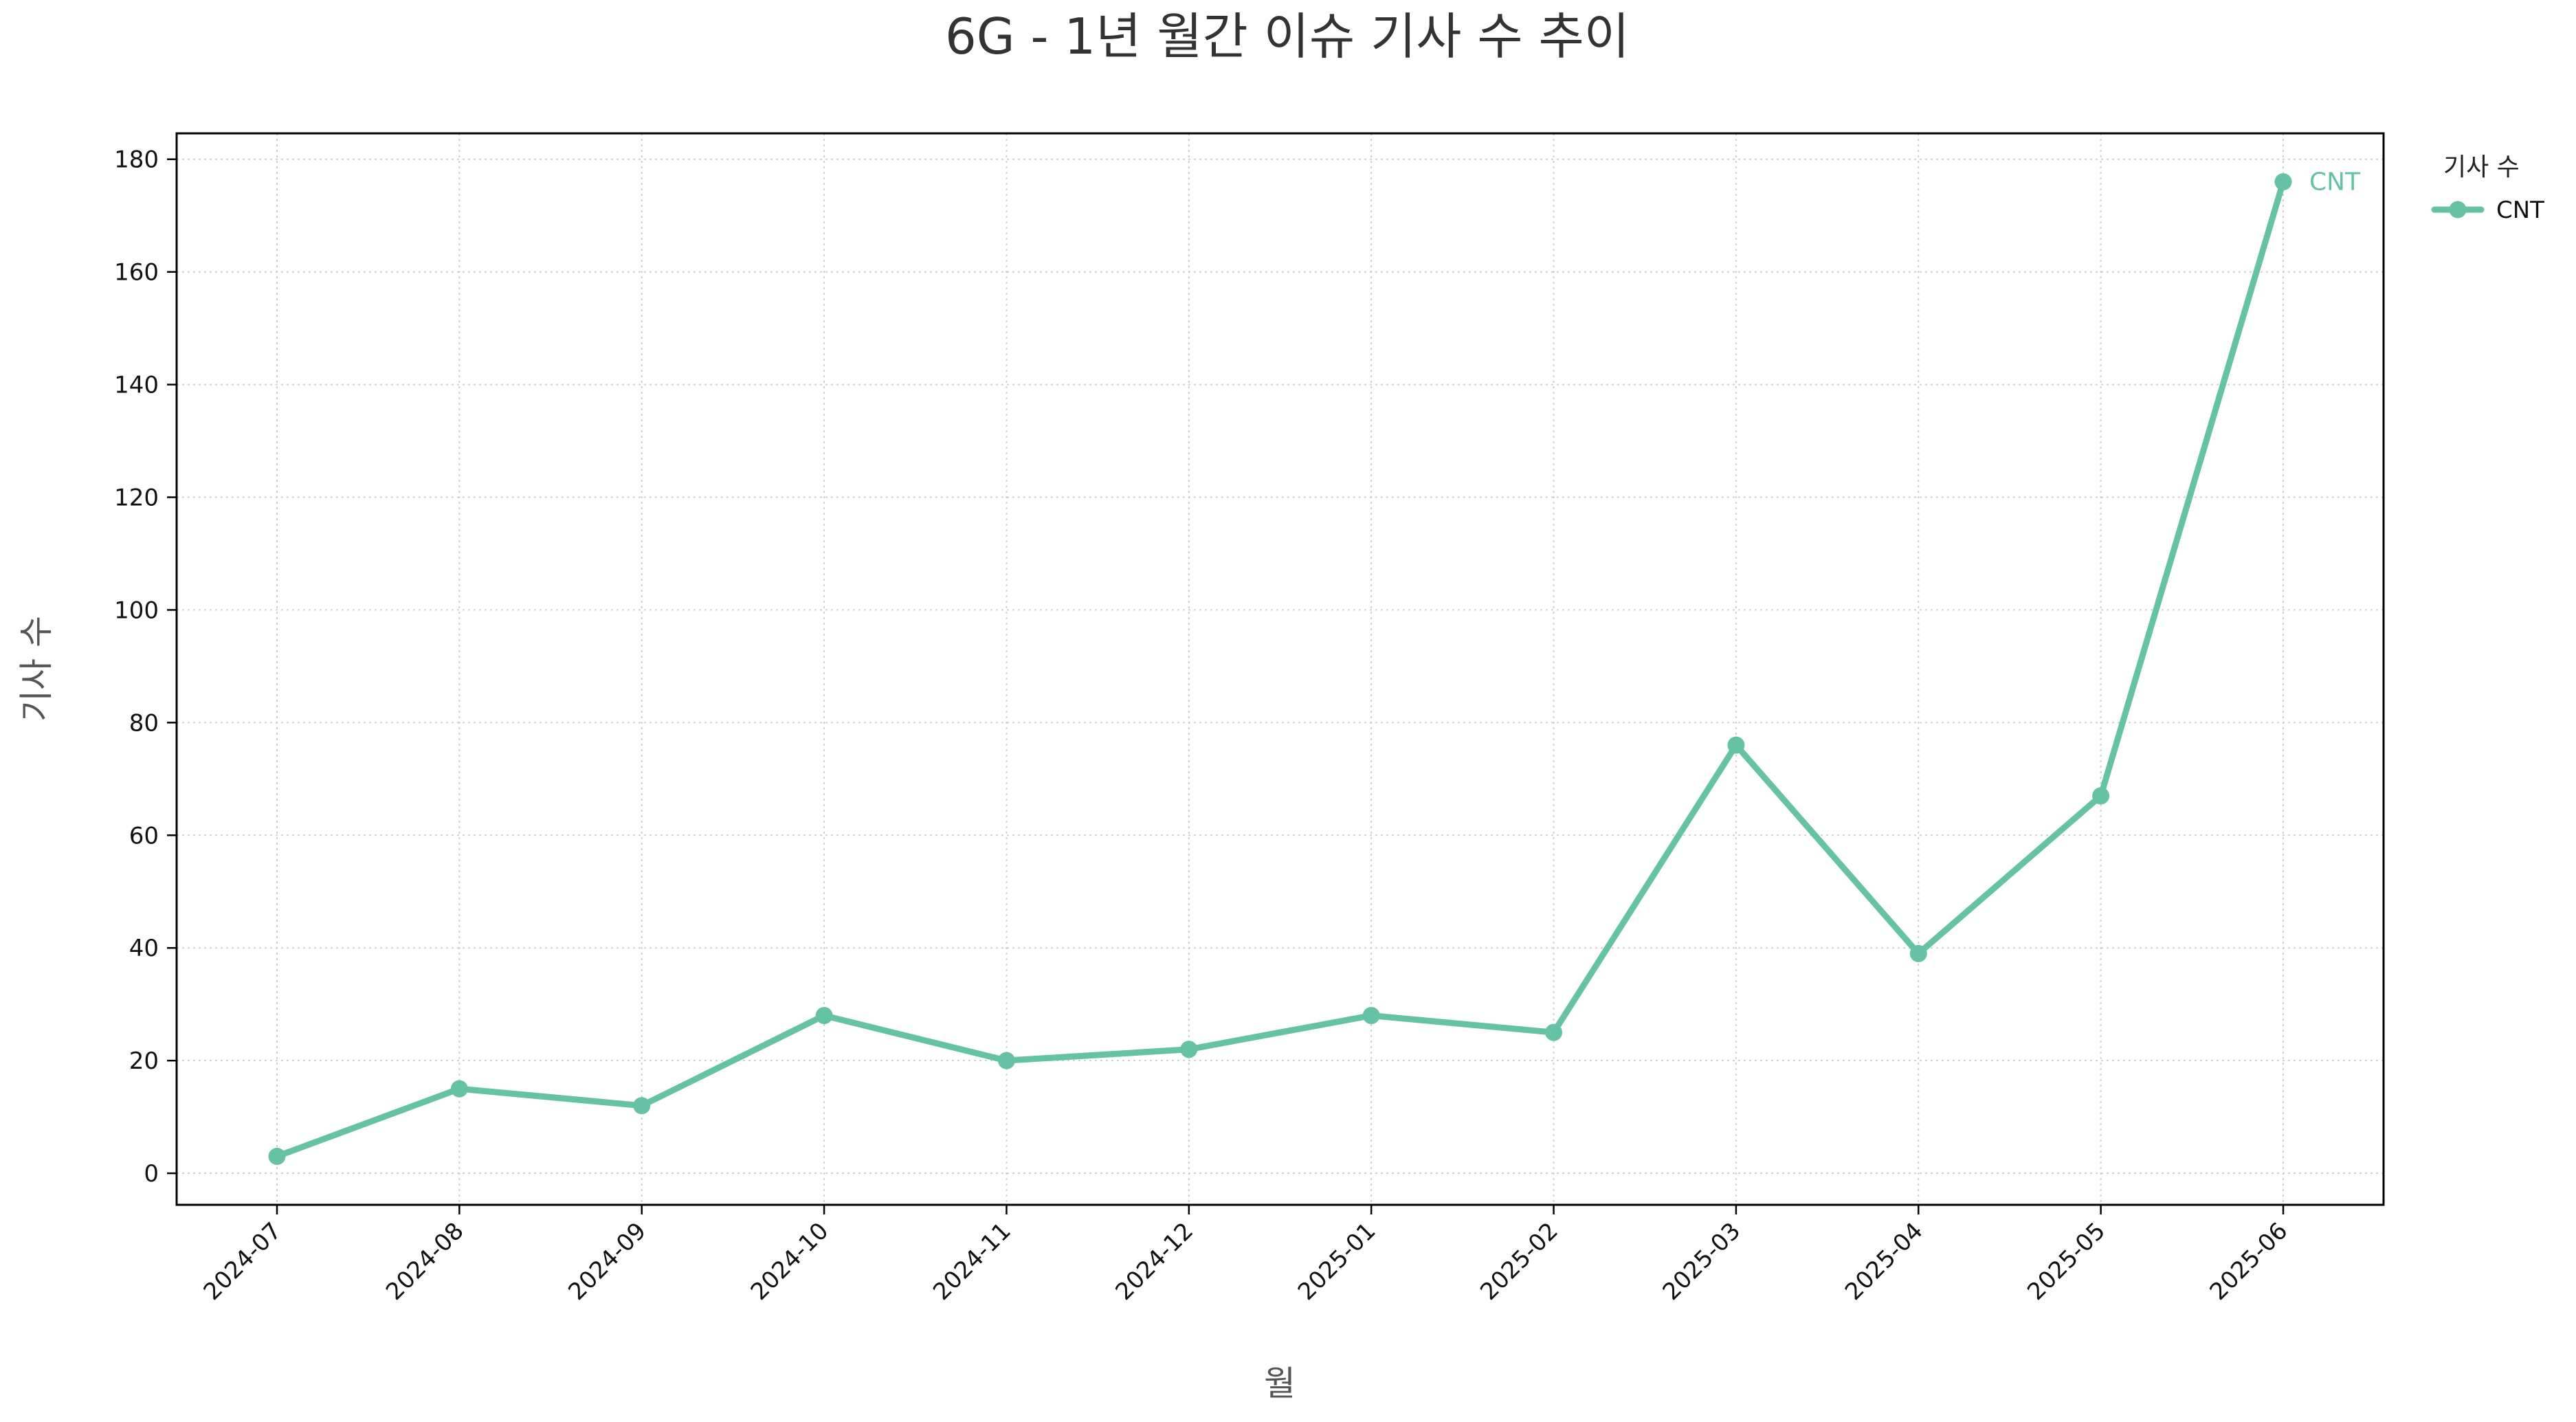 The image size is (2576, 1422). What do you see at coordinates (2520, 210) in the screenshot?
I see `legend-label: CNT` at bounding box center [2520, 210].